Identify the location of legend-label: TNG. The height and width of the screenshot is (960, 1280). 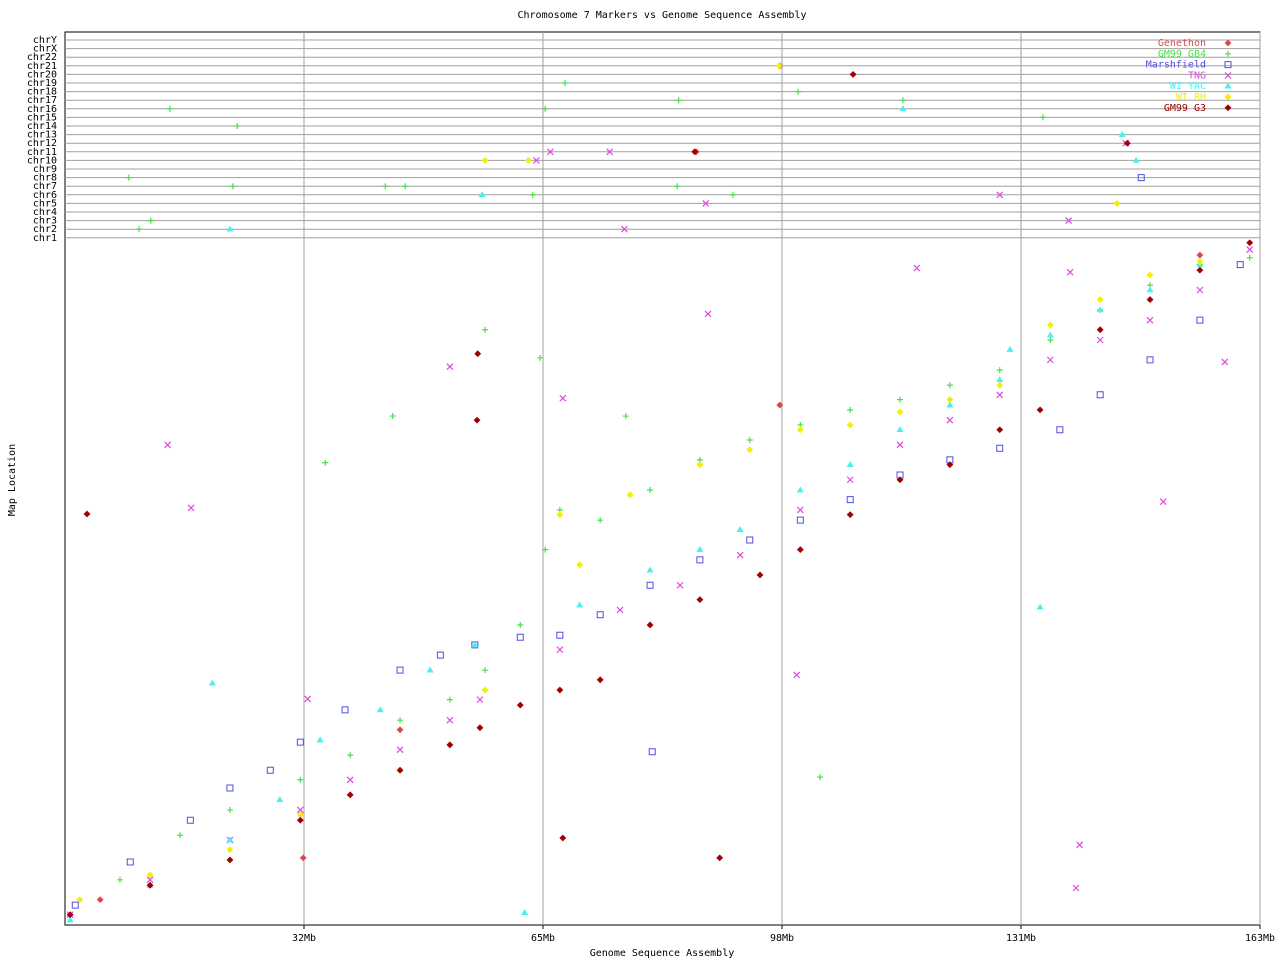
(1197, 75).